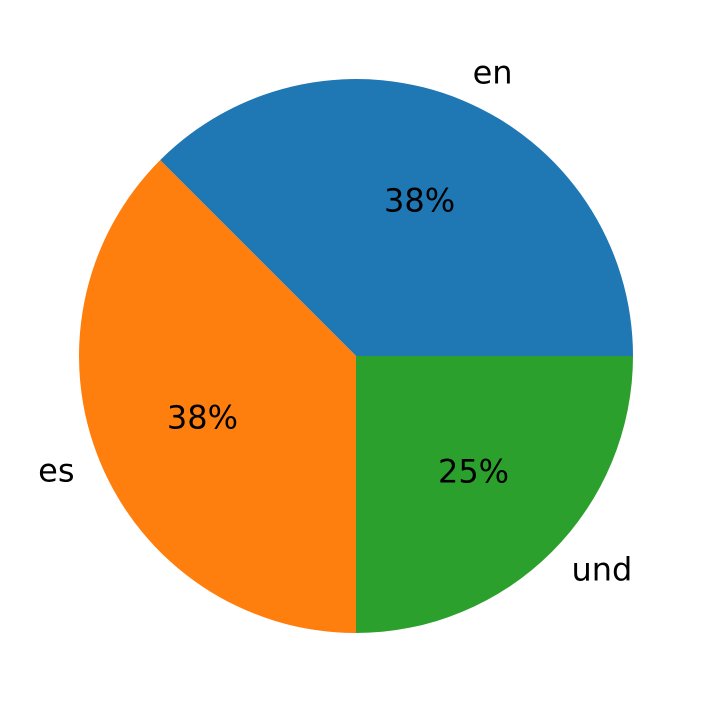 This screenshot has height=713, width=712. Describe the element at coordinates (56, 471) in the screenshot. I see `slice-label: es` at that location.